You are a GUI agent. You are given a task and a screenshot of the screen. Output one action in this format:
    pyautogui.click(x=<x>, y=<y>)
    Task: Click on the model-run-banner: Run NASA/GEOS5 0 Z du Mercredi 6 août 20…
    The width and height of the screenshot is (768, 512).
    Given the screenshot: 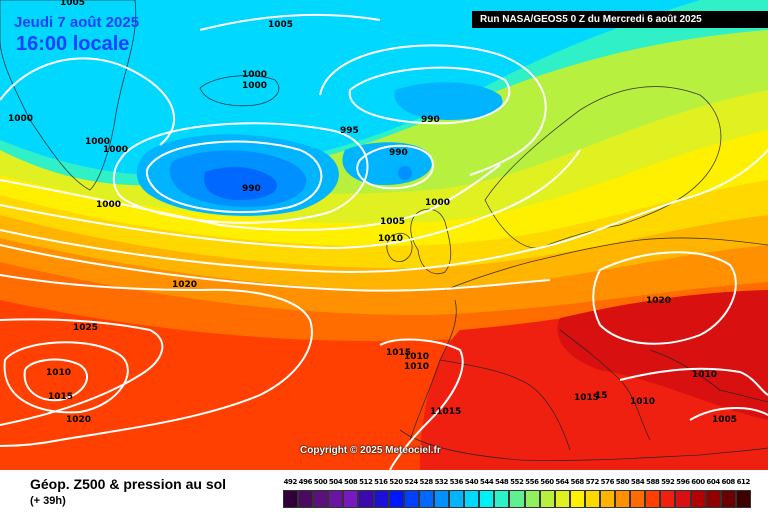 What is the action you would take?
    pyautogui.click(x=620, y=19)
    